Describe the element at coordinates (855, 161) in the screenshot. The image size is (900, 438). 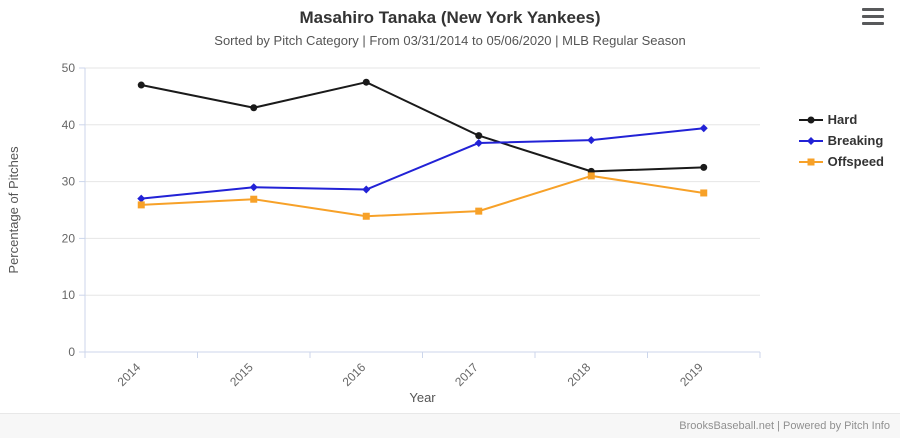
I see `legend-label: Offspeed` at that location.